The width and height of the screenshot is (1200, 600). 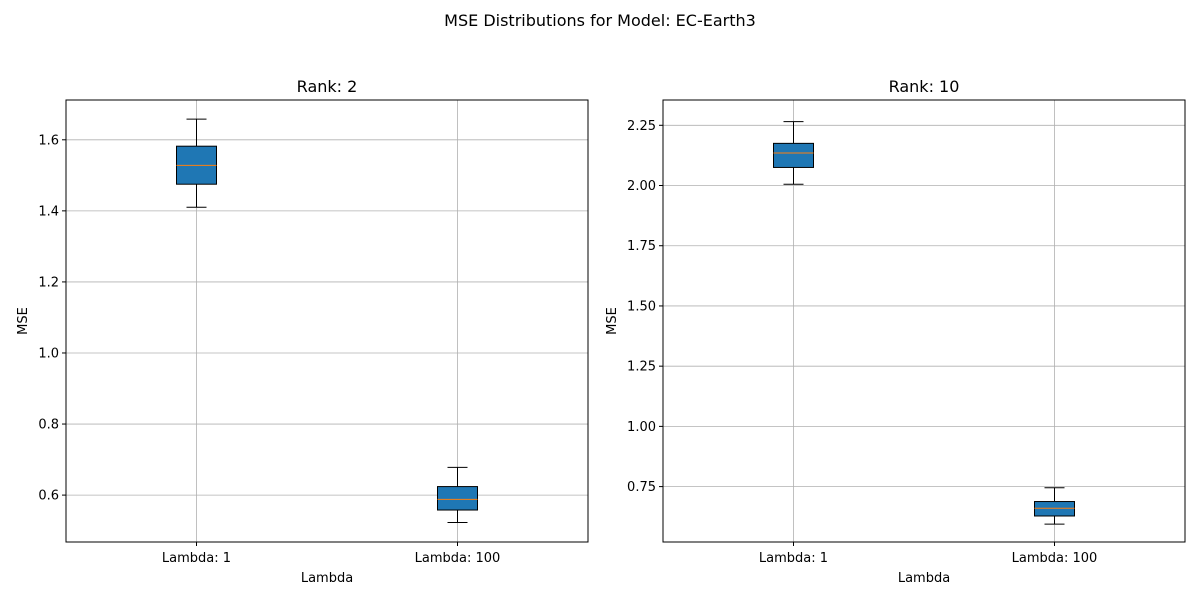 I want to click on y-tick-label: 1.4, so click(x=48, y=211).